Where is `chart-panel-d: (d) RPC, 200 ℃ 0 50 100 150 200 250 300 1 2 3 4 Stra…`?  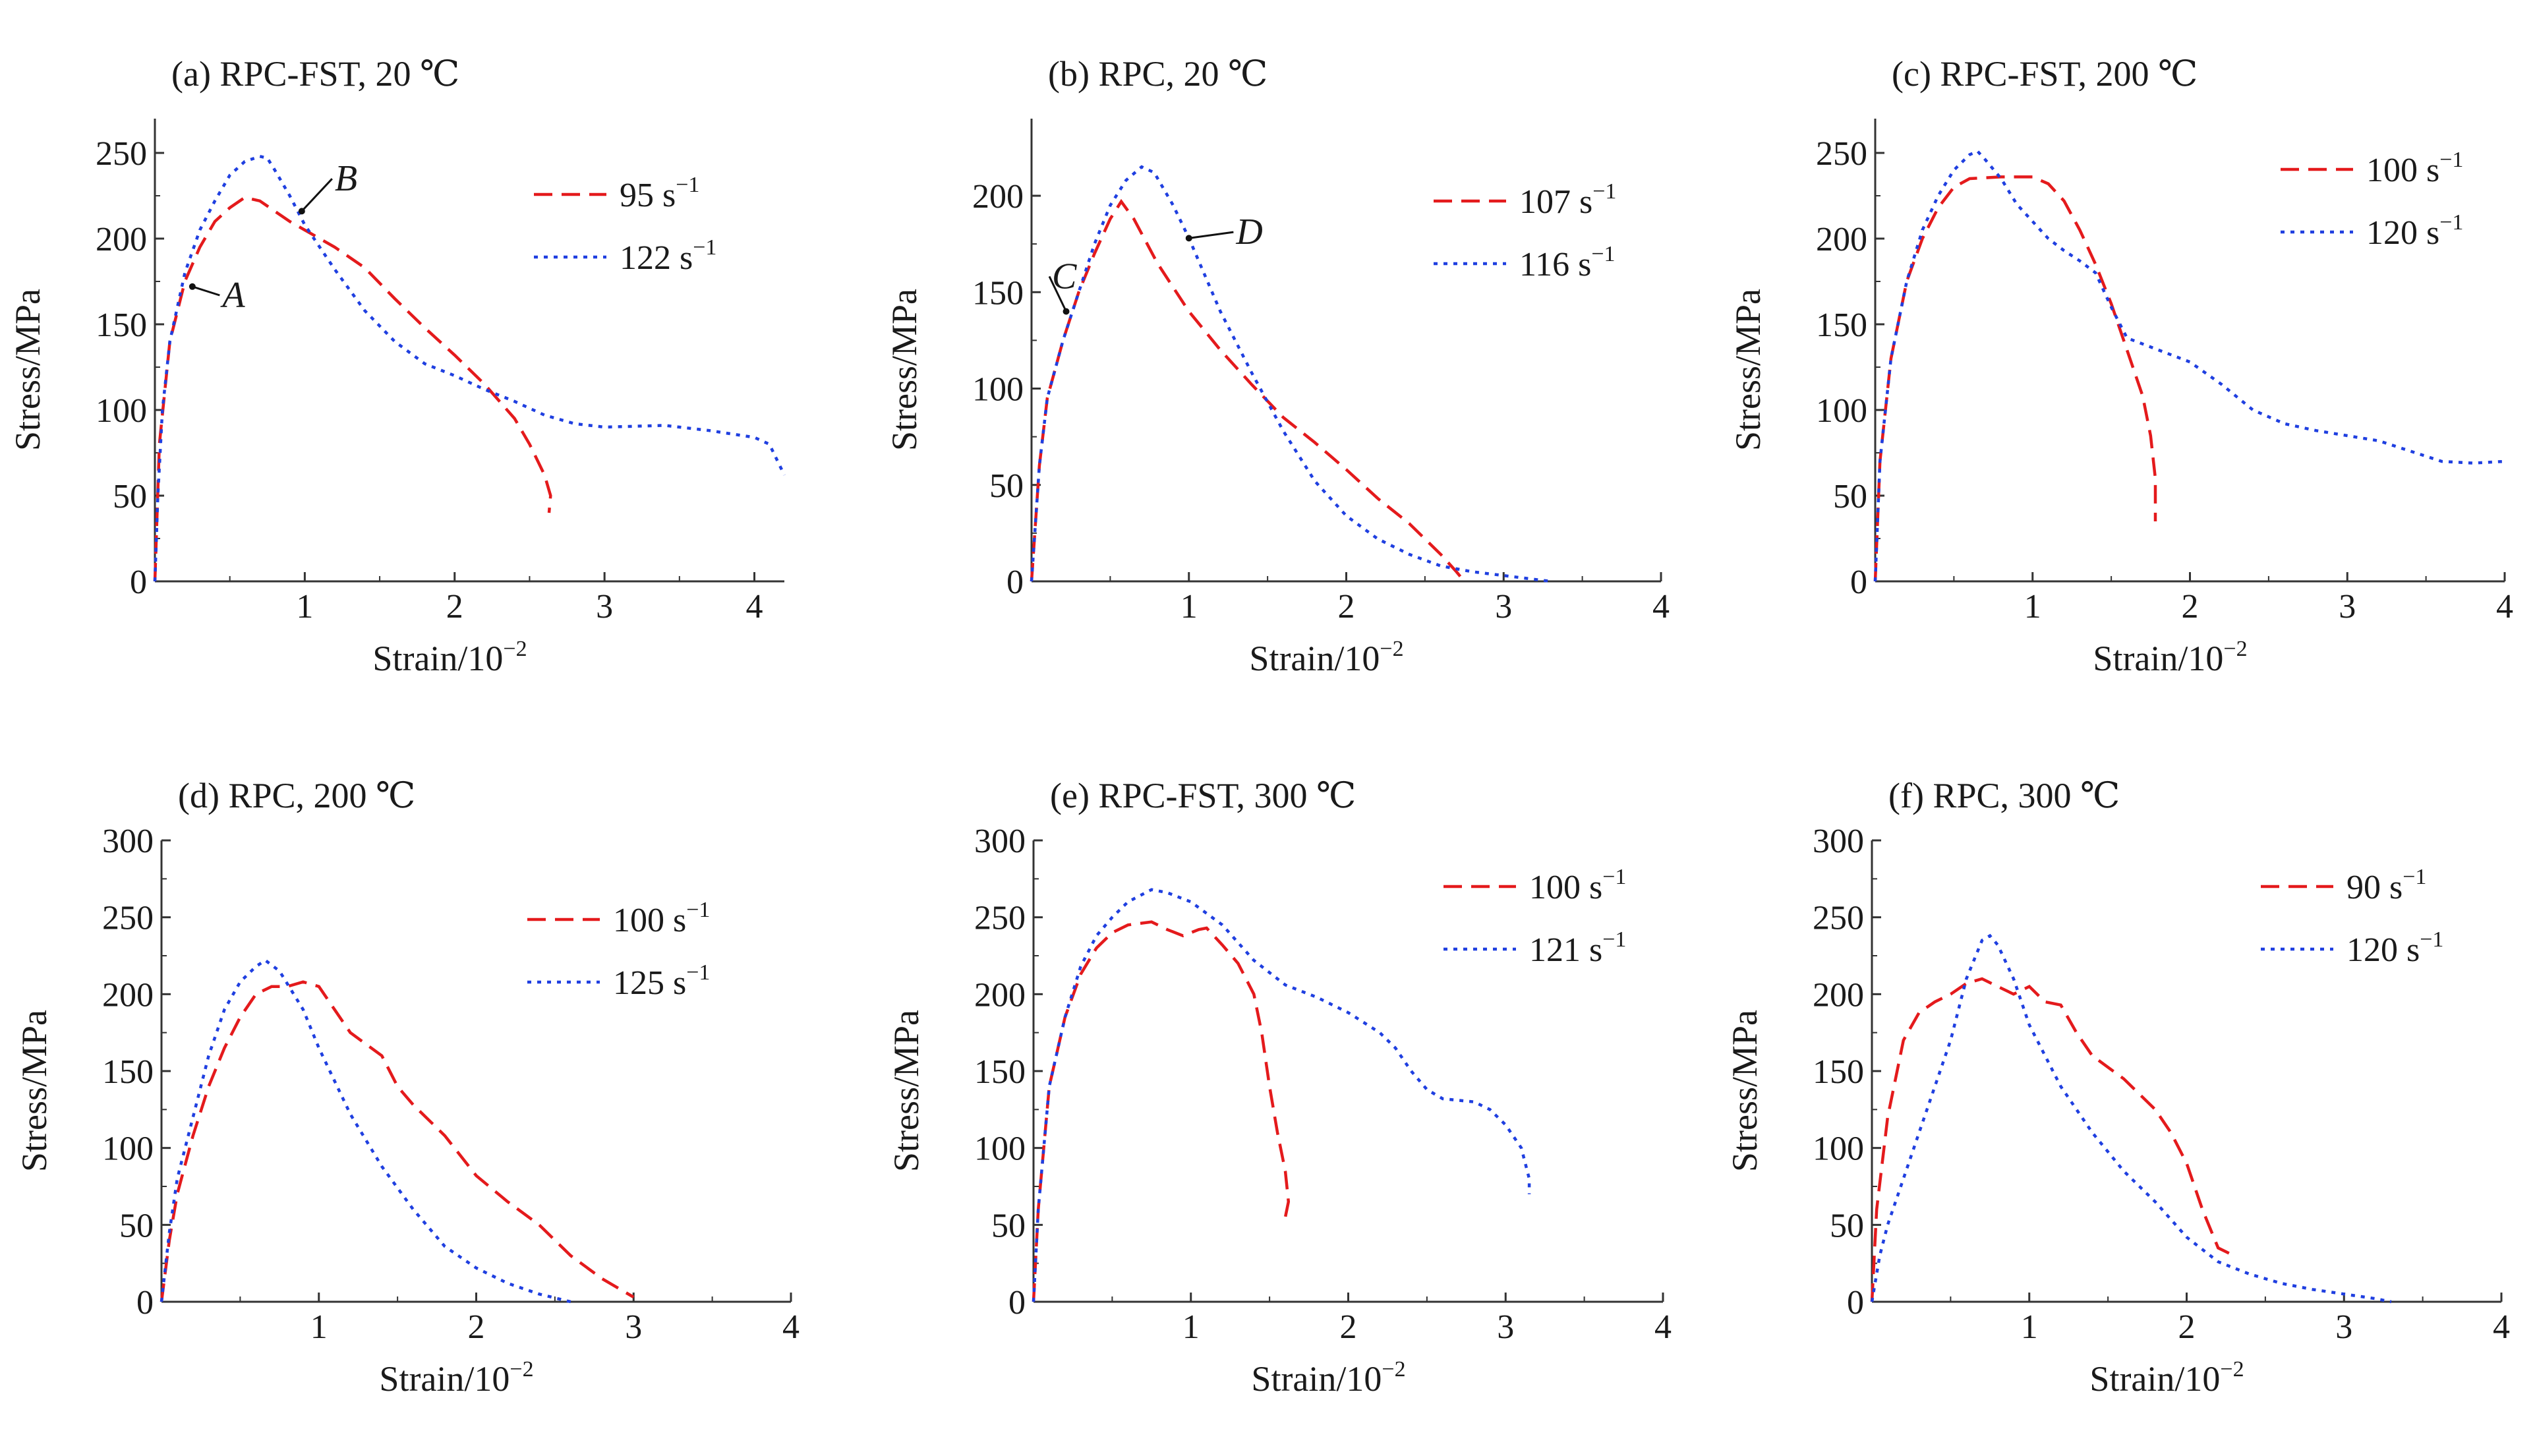
chart-panel-d: (d) RPC, 200 ℃ 0 50 100 150 200 250 300 1 2 3 4 Stra… is located at coordinates (408, 1087).